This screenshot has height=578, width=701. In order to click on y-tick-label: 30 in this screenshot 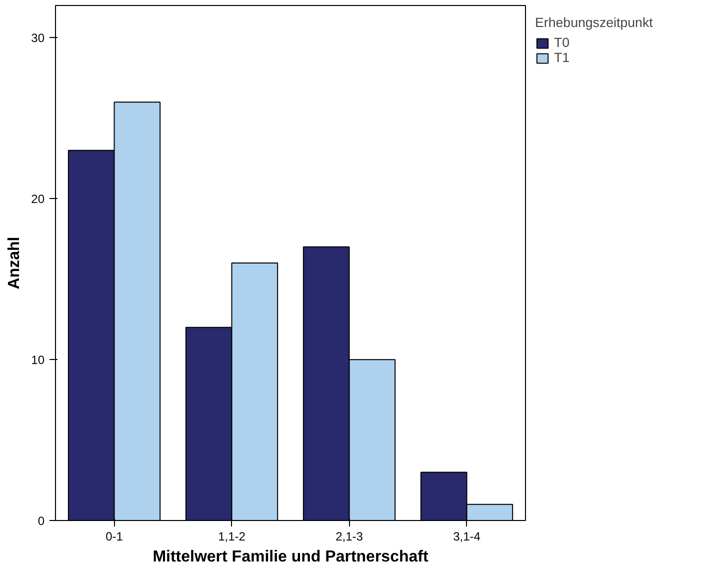, I will do `click(38, 38)`.